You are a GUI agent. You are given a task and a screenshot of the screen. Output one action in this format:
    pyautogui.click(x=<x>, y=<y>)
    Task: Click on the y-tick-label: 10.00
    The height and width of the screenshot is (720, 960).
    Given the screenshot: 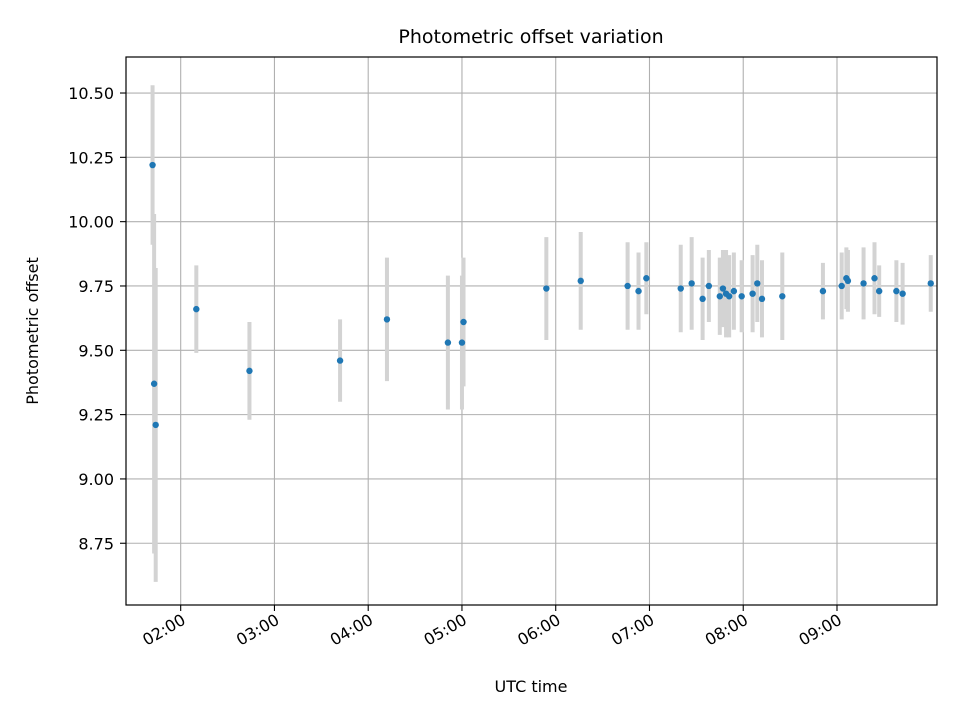 What is the action you would take?
    pyautogui.click(x=91, y=222)
    